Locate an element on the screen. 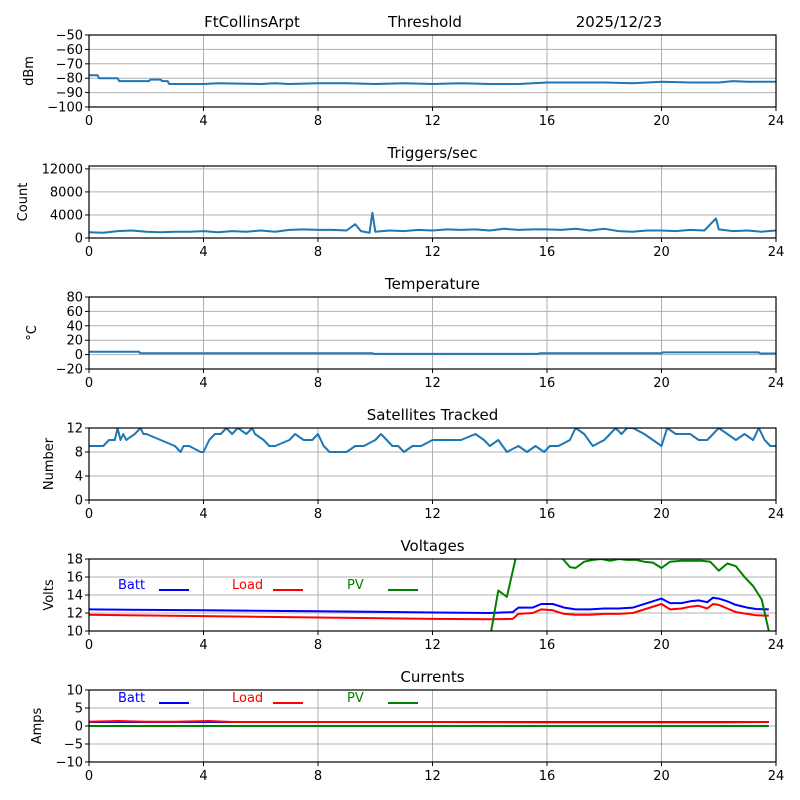 This screenshot has width=800, height=800. series-line-batt is located at coordinates (429, 605).